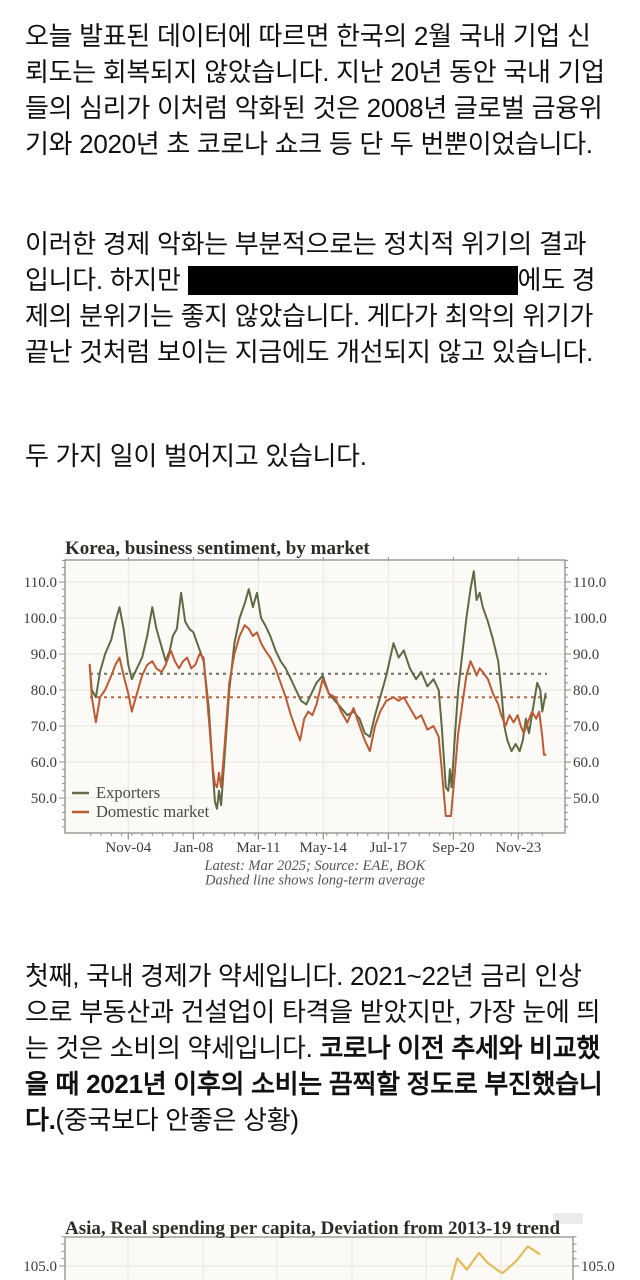 This screenshot has width=640, height=1280. Describe the element at coordinates (314, 881) in the screenshot. I see `chart-footnote: Dashed line shows long-term average` at that location.